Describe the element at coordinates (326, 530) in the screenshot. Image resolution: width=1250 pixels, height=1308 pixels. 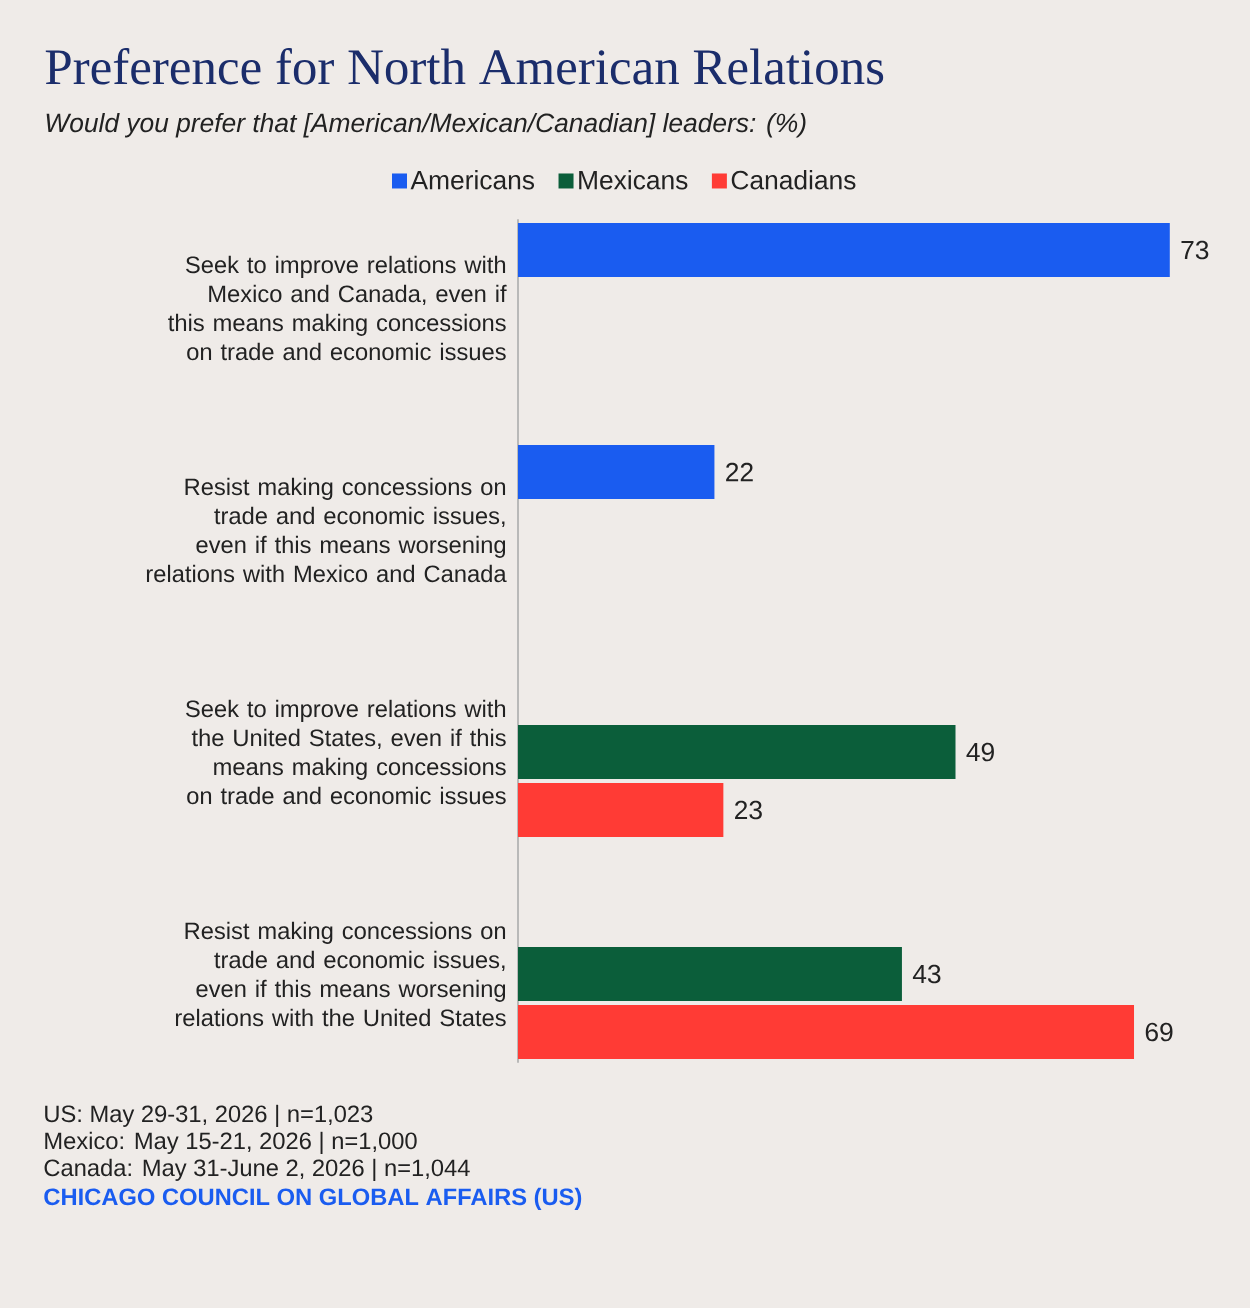
I see `y-tick-label: Resist making concessions on trade and economic issues, even if this means worsening relations with Mexico and Canada` at that location.